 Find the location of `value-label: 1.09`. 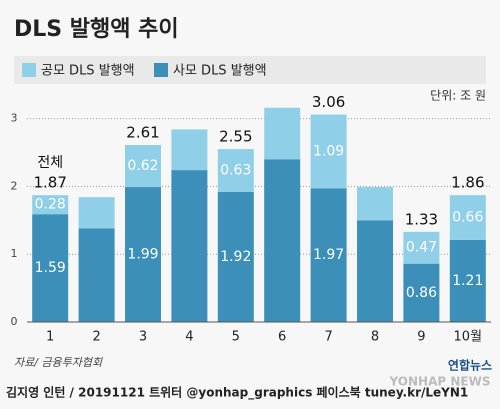

value-label: 1.09 is located at coordinates (328, 151).